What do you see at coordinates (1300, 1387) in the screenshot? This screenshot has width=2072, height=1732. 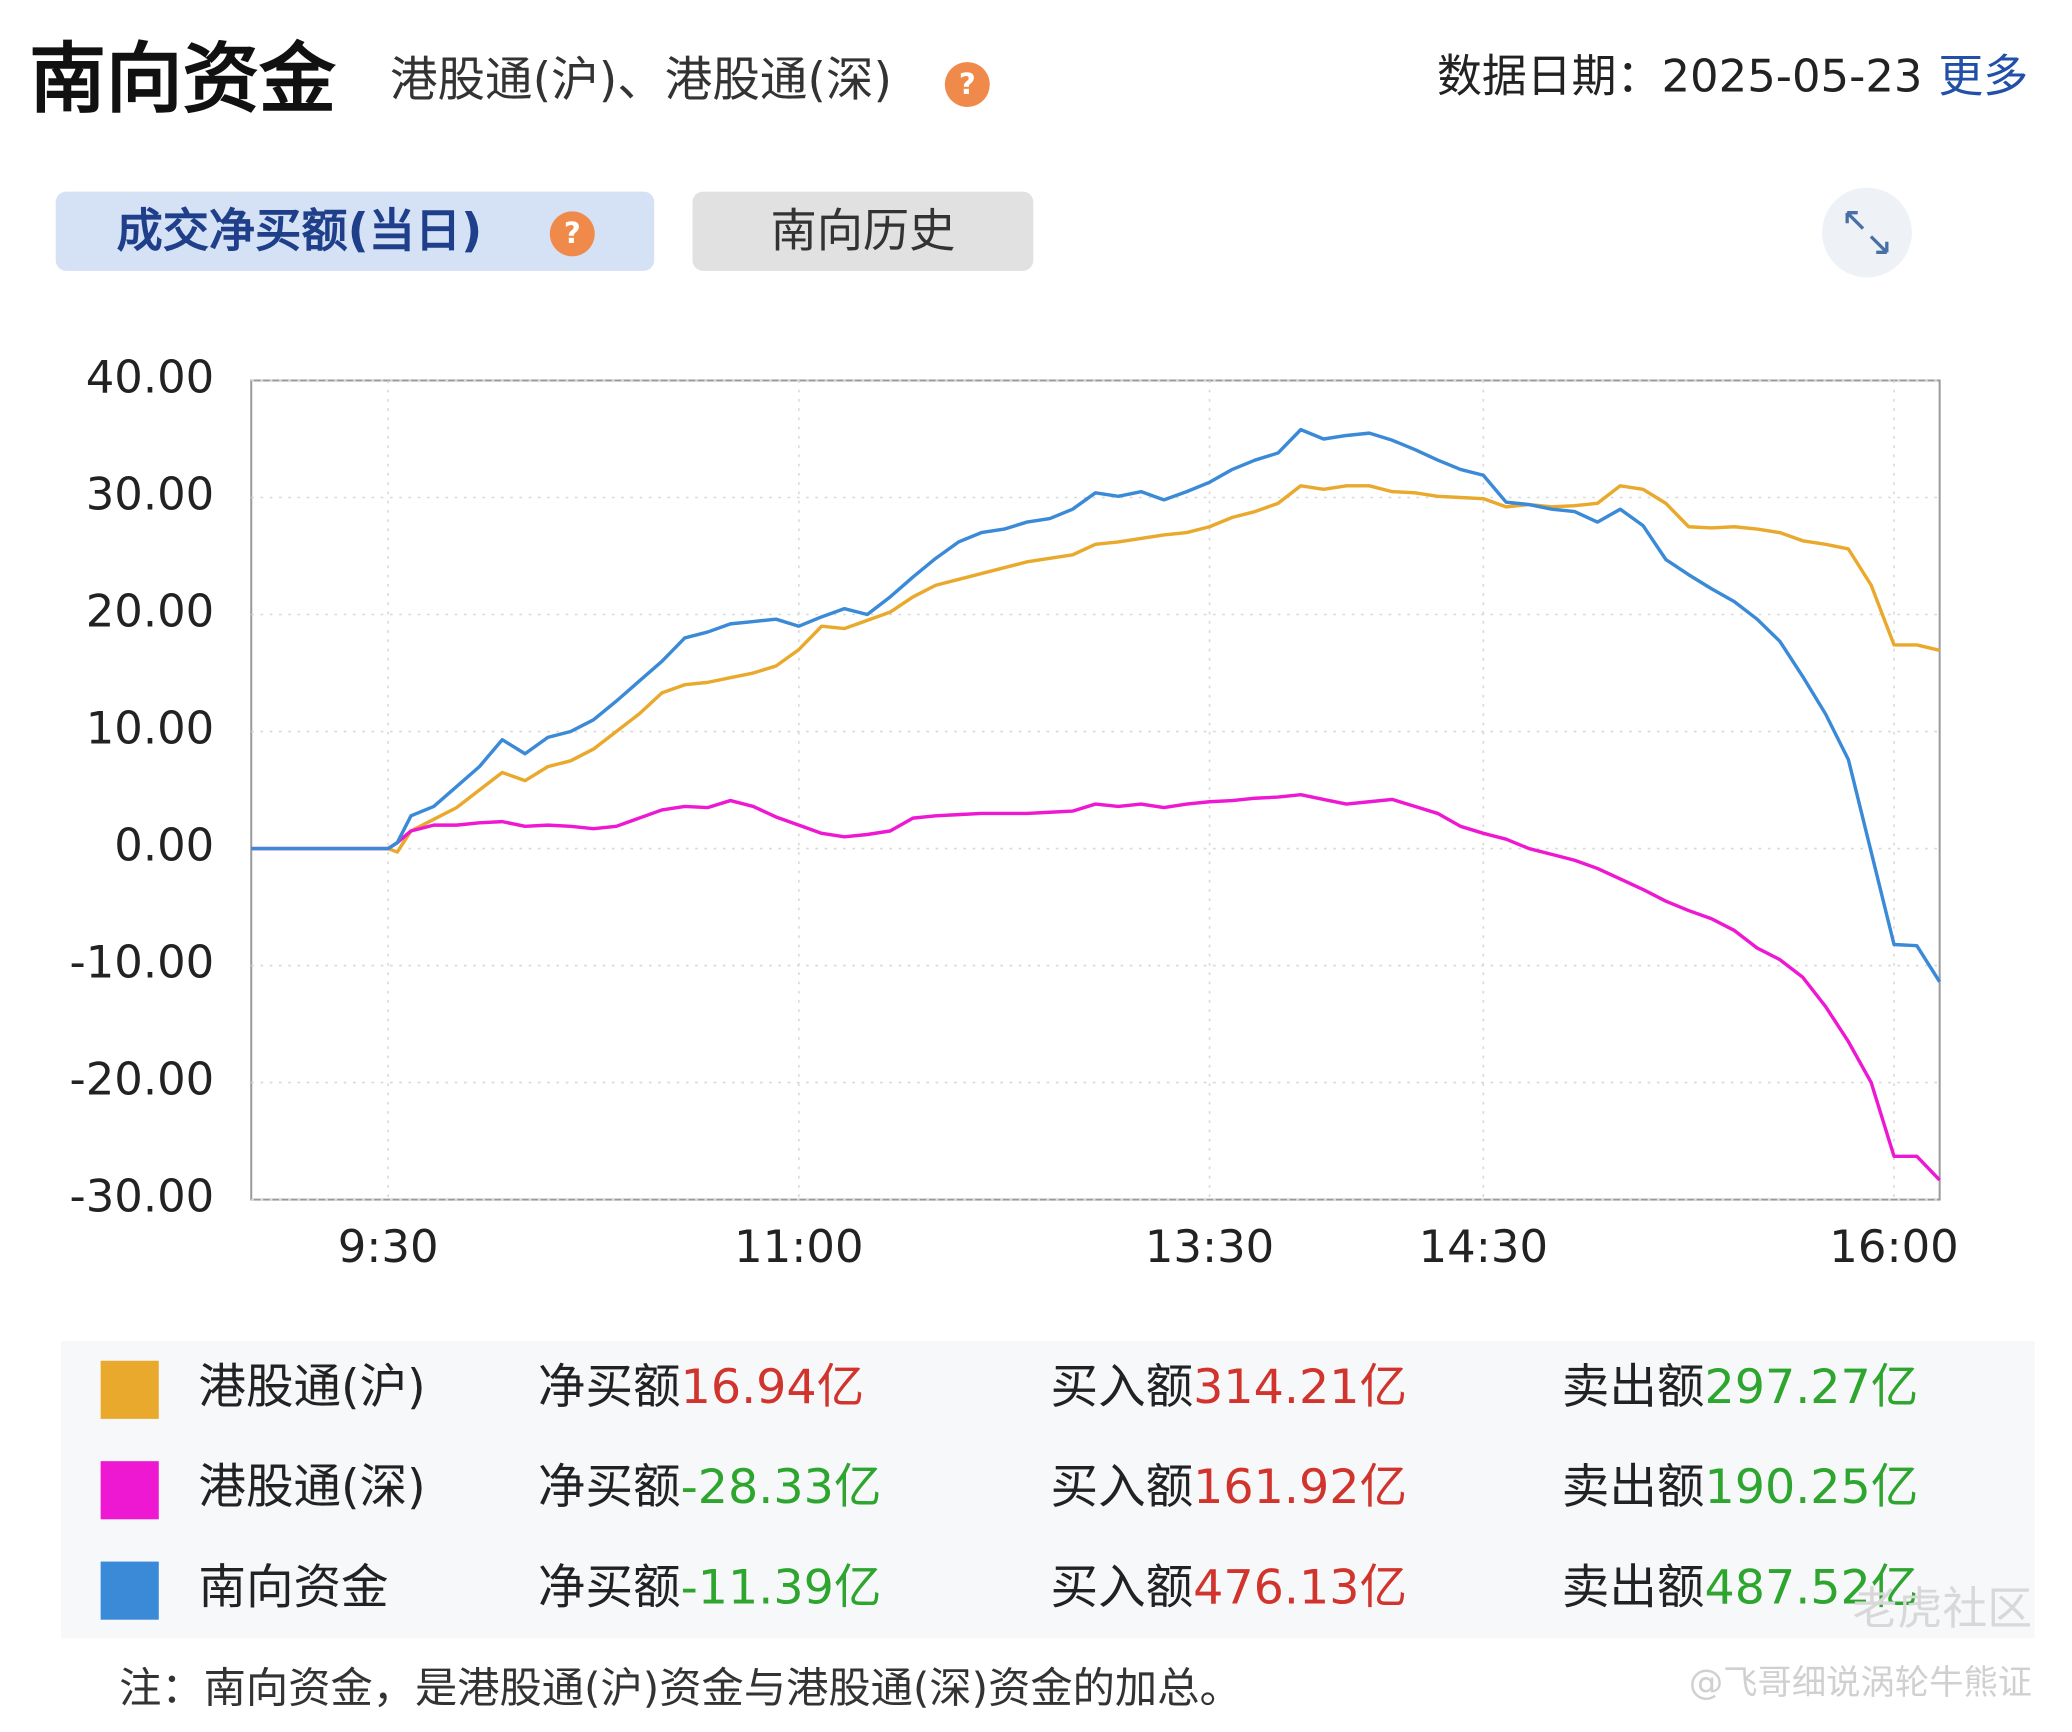 I see `stat-value: 314.21亿` at bounding box center [1300, 1387].